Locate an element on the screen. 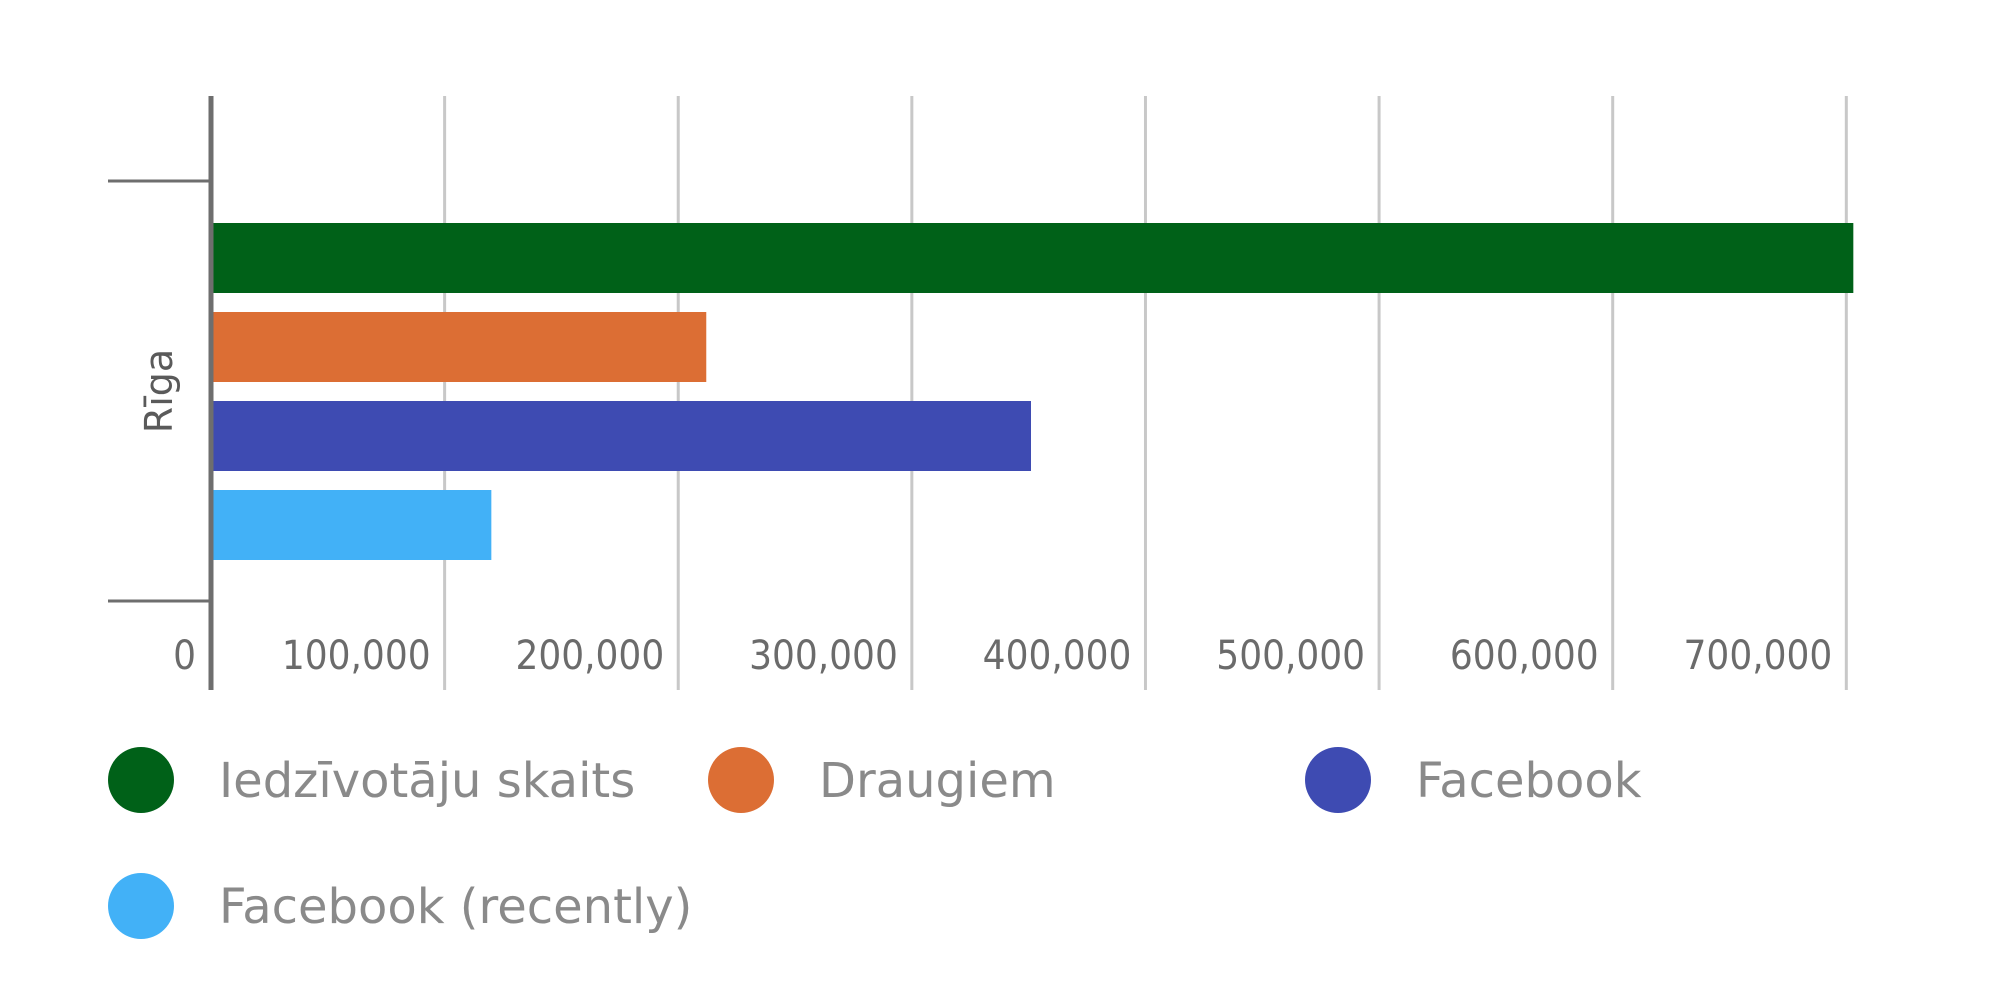 Image resolution: width=2000 pixels, height=1000 pixels. category-label: Rīga is located at coordinates (159, 391).